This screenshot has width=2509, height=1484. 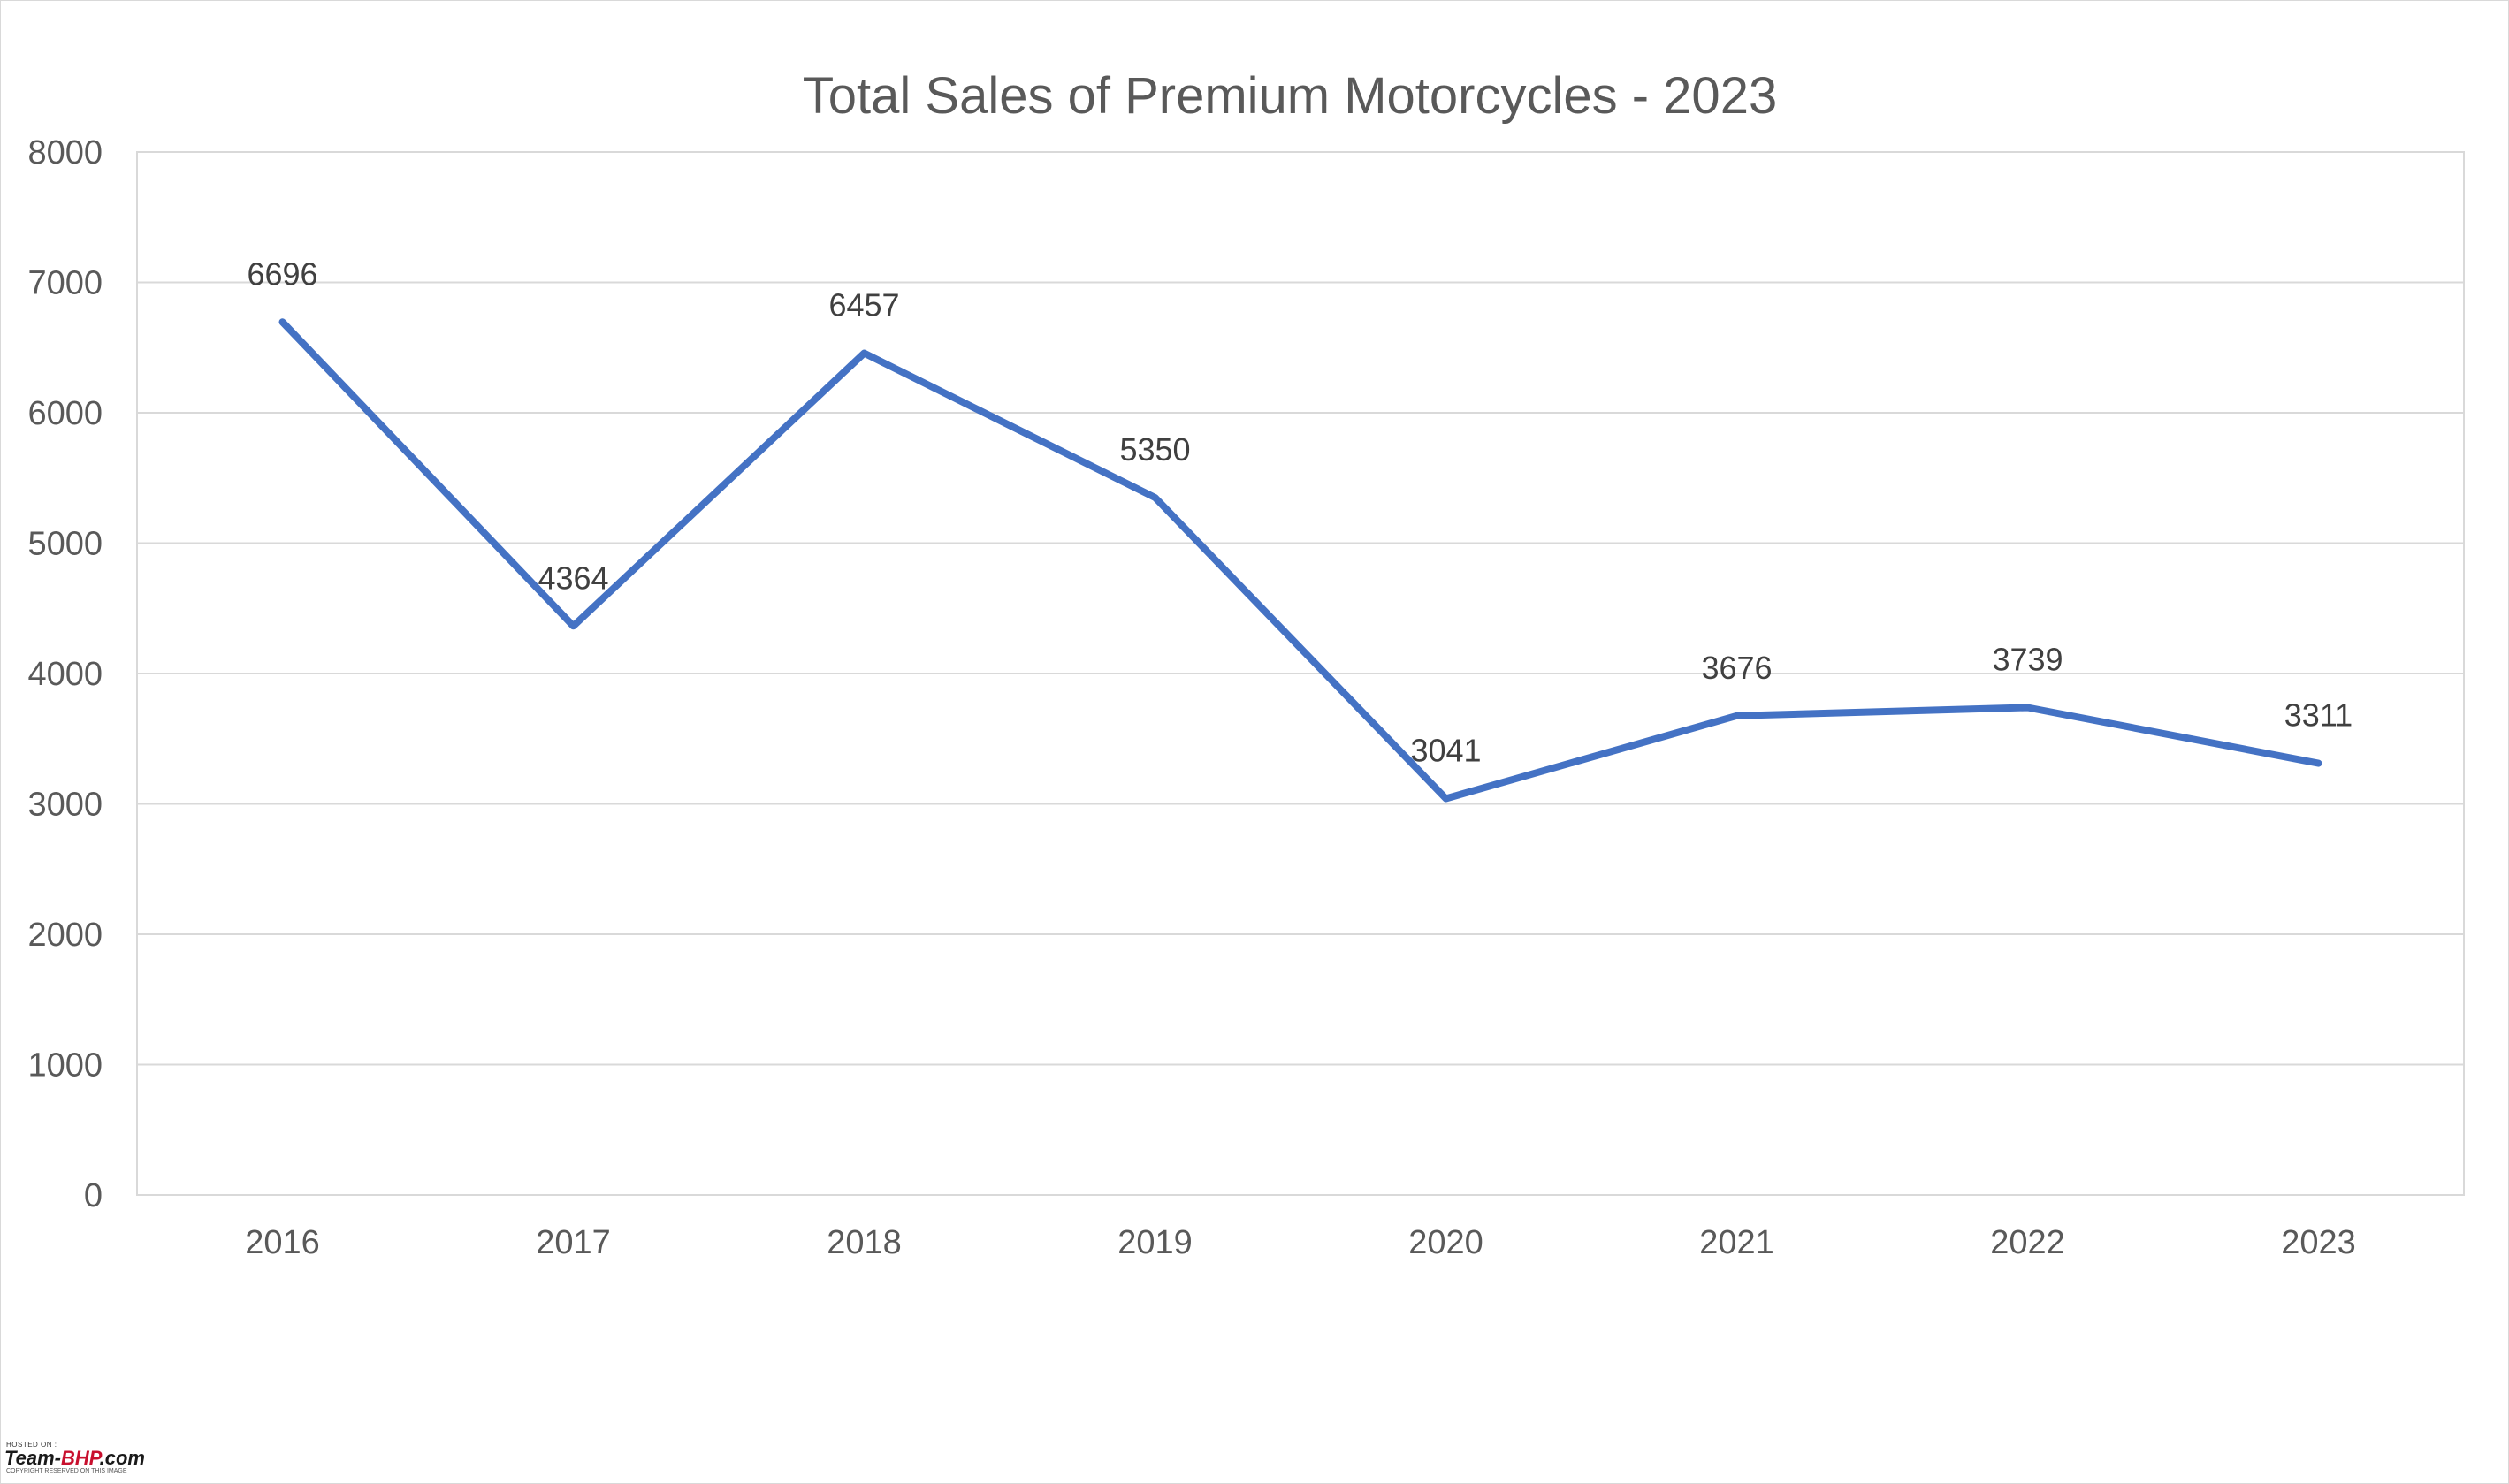 What do you see at coordinates (2318, 715) in the screenshot?
I see `data-label-2023: 3311` at bounding box center [2318, 715].